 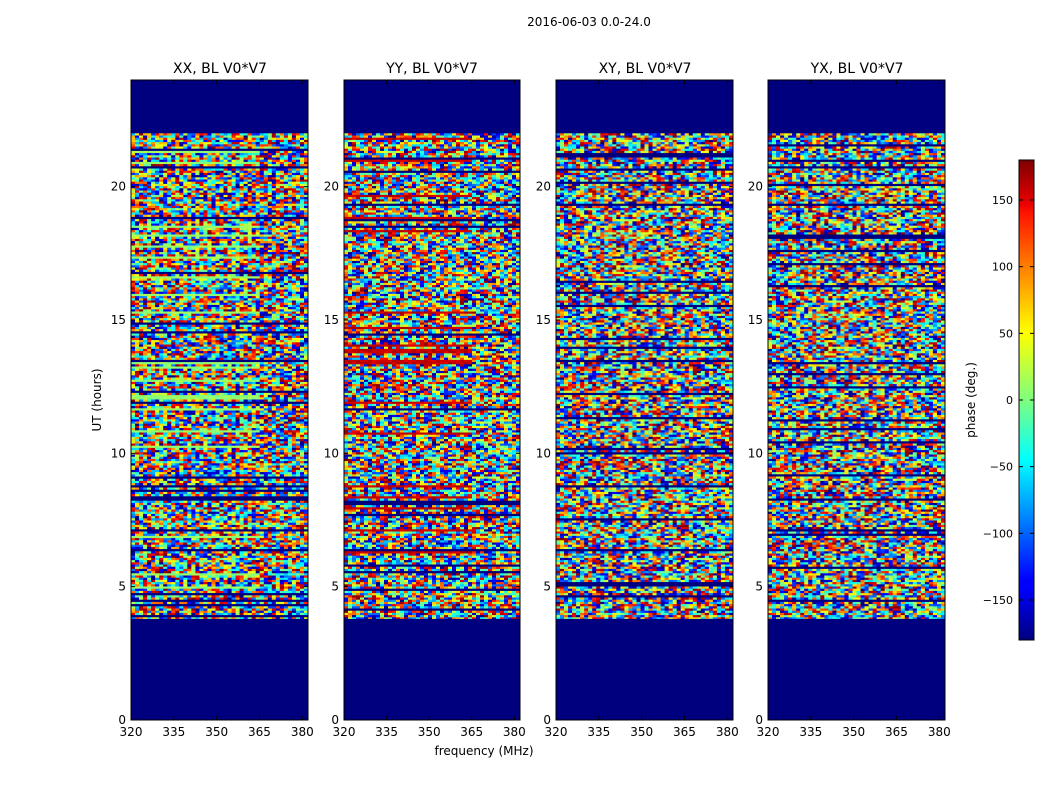 What do you see at coordinates (857, 69) in the screenshot?
I see `panel-title: YX, BL V0*V7` at bounding box center [857, 69].